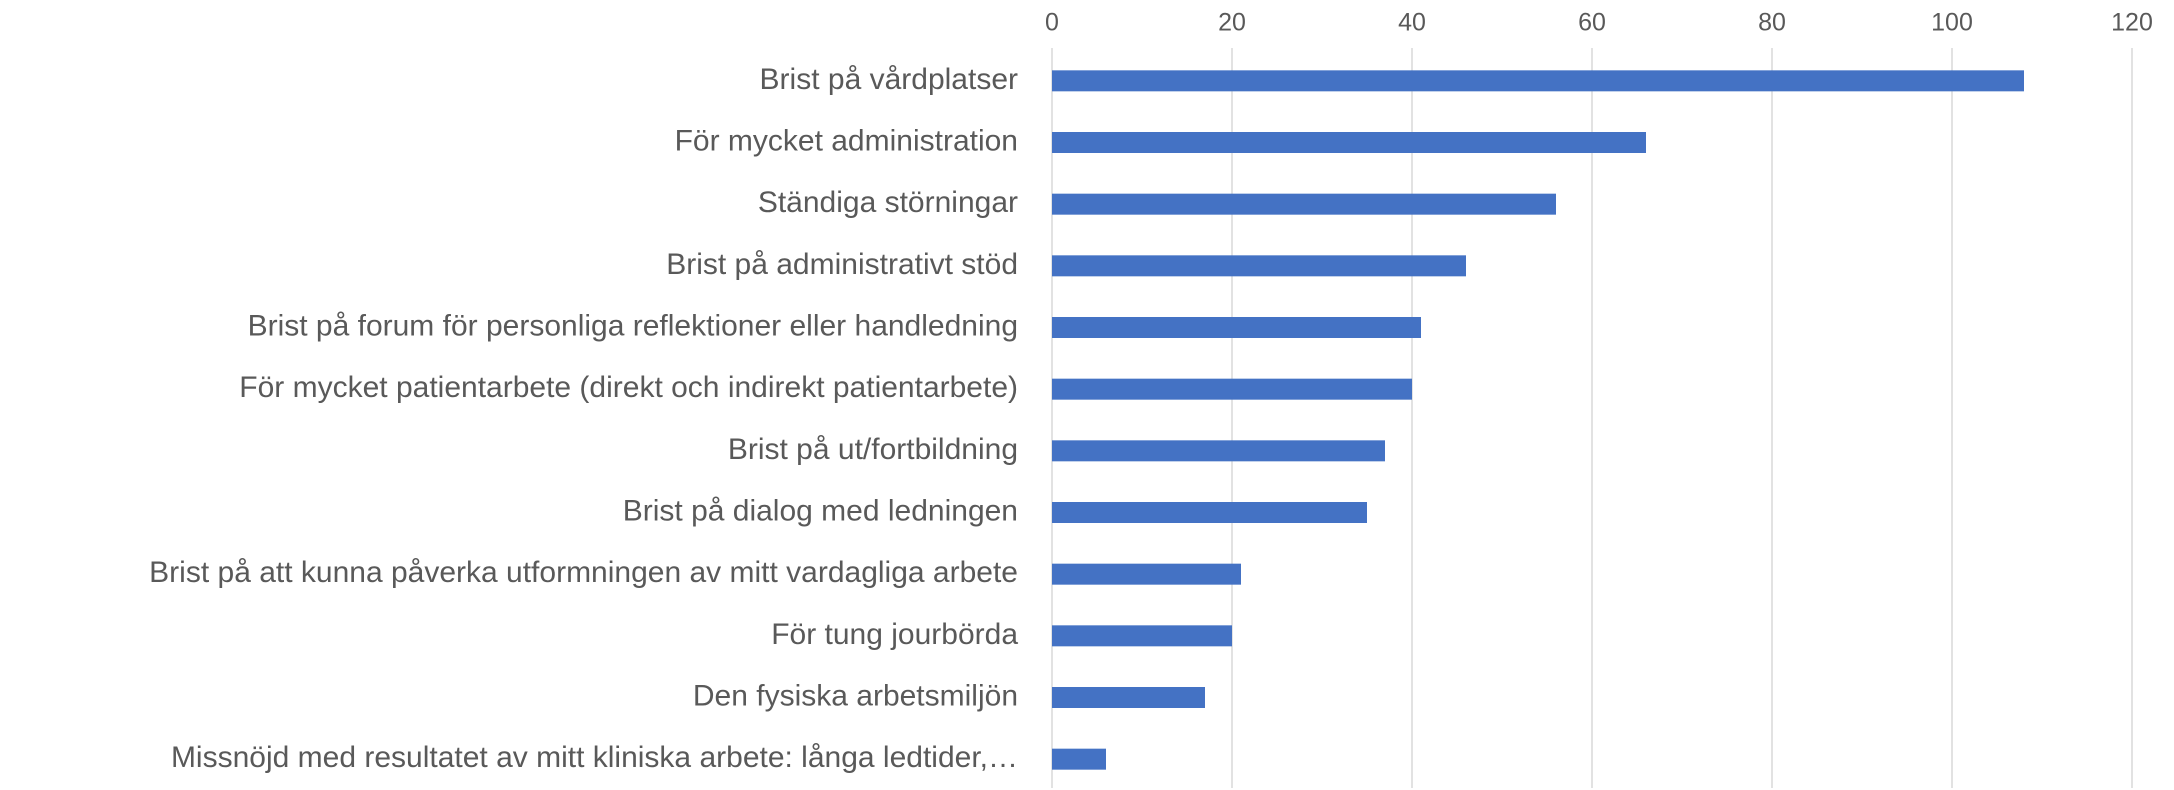  Describe the element at coordinates (1412, 23) in the screenshot. I see `x-tick-label: 40` at that location.